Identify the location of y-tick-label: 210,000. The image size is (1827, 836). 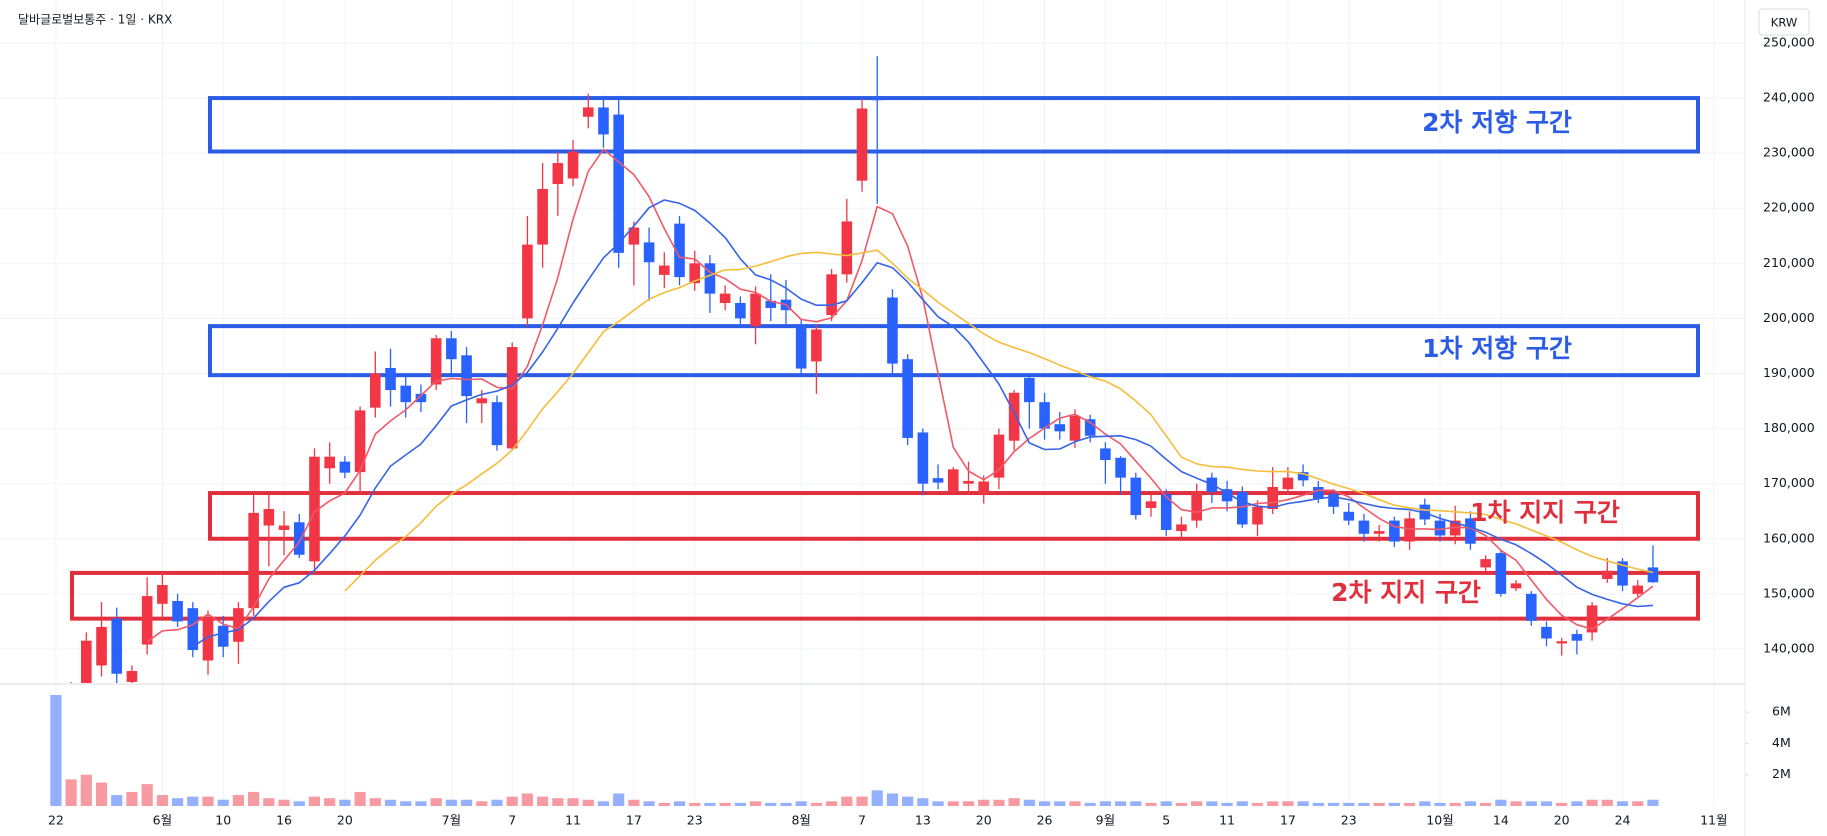
(1789, 262).